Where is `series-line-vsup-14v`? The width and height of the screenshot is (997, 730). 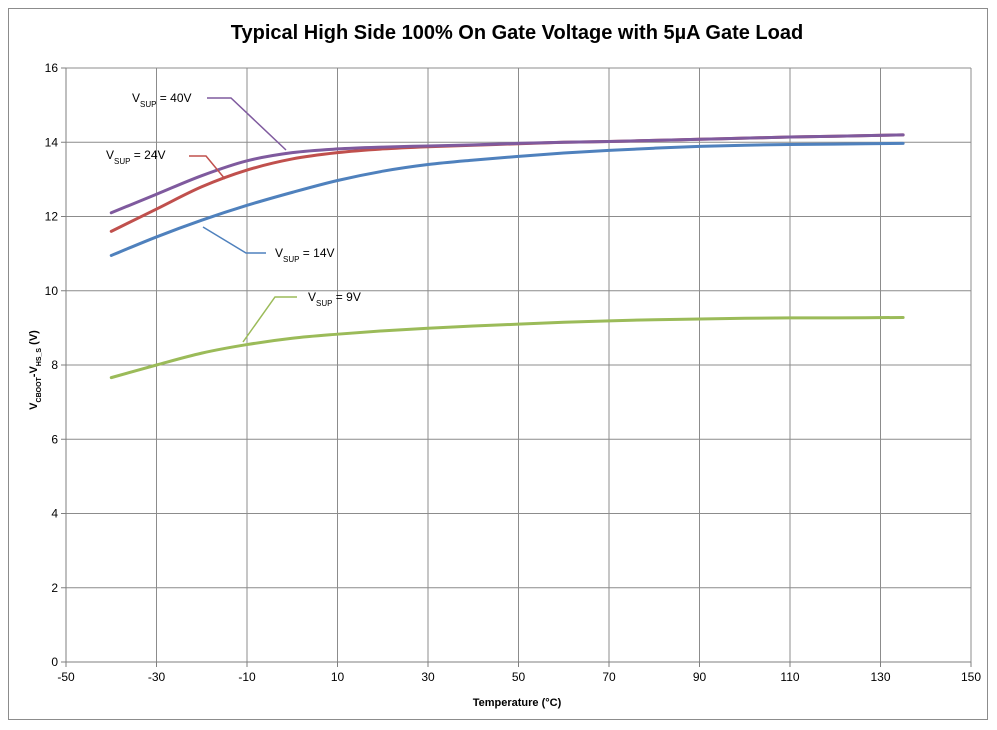 series-line-vsup-14v is located at coordinates (507, 199).